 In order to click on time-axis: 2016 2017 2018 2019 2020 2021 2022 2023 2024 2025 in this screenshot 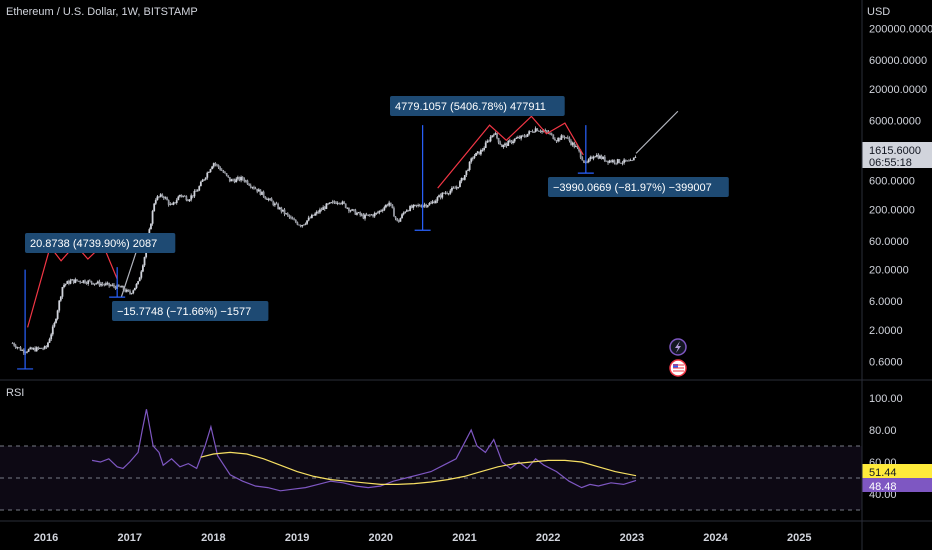, I will do `click(423, 538)`.